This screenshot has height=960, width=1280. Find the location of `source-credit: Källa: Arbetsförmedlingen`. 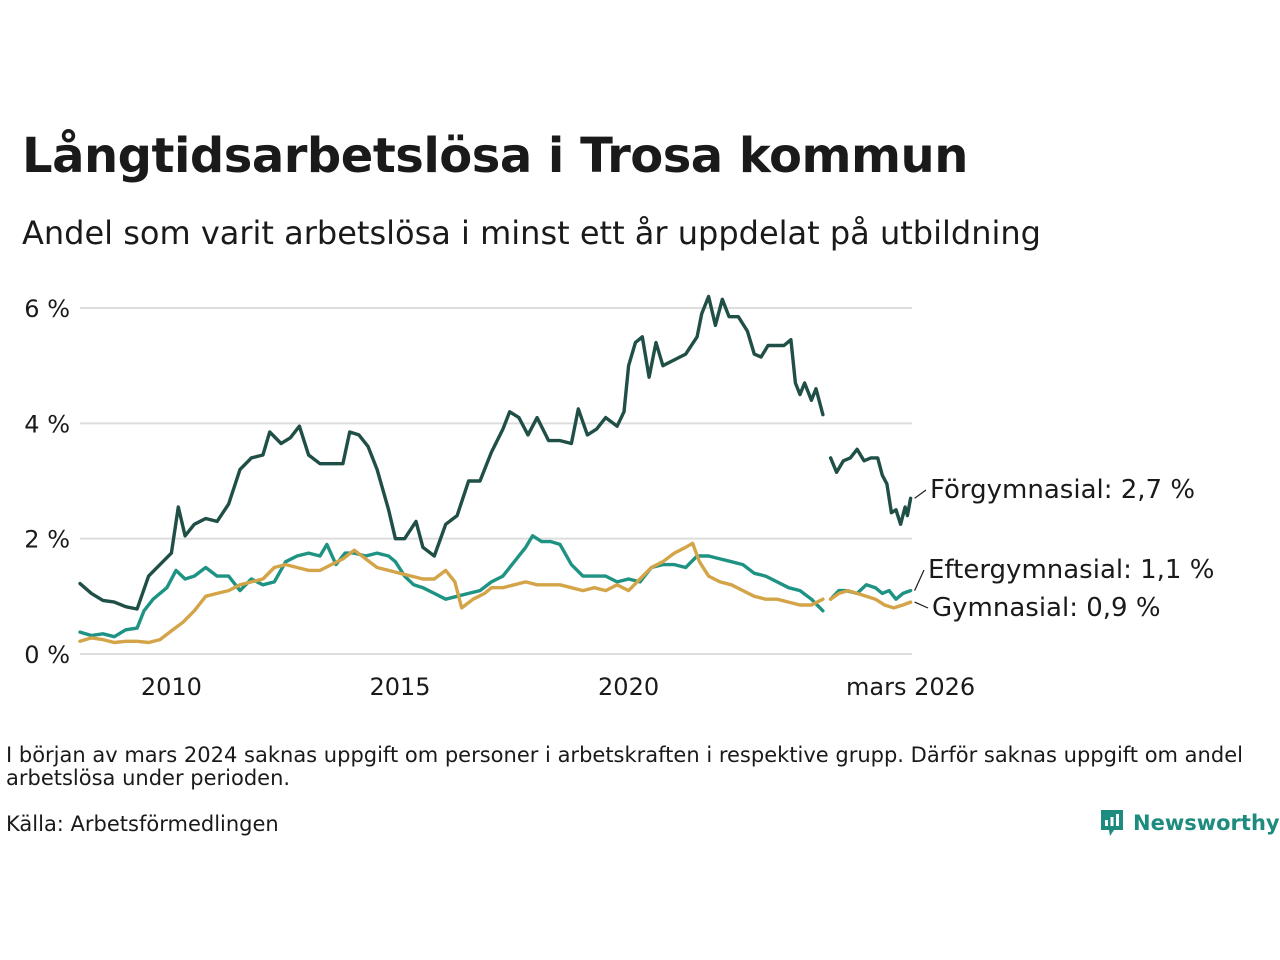

source-credit: Källa: Arbetsförmedlingen is located at coordinates (142, 824).